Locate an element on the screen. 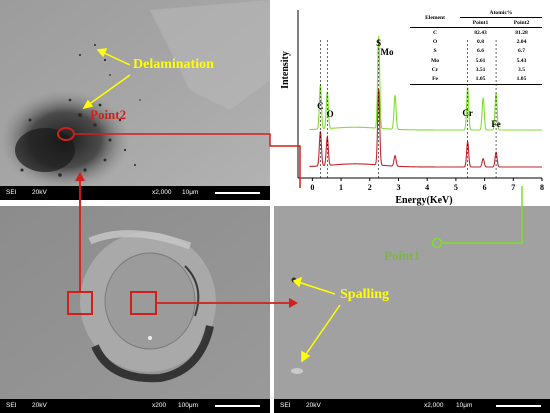 The width and height of the screenshot is (550, 413). table-row: Mo 5.61 5.43 is located at coordinates (476, 60).